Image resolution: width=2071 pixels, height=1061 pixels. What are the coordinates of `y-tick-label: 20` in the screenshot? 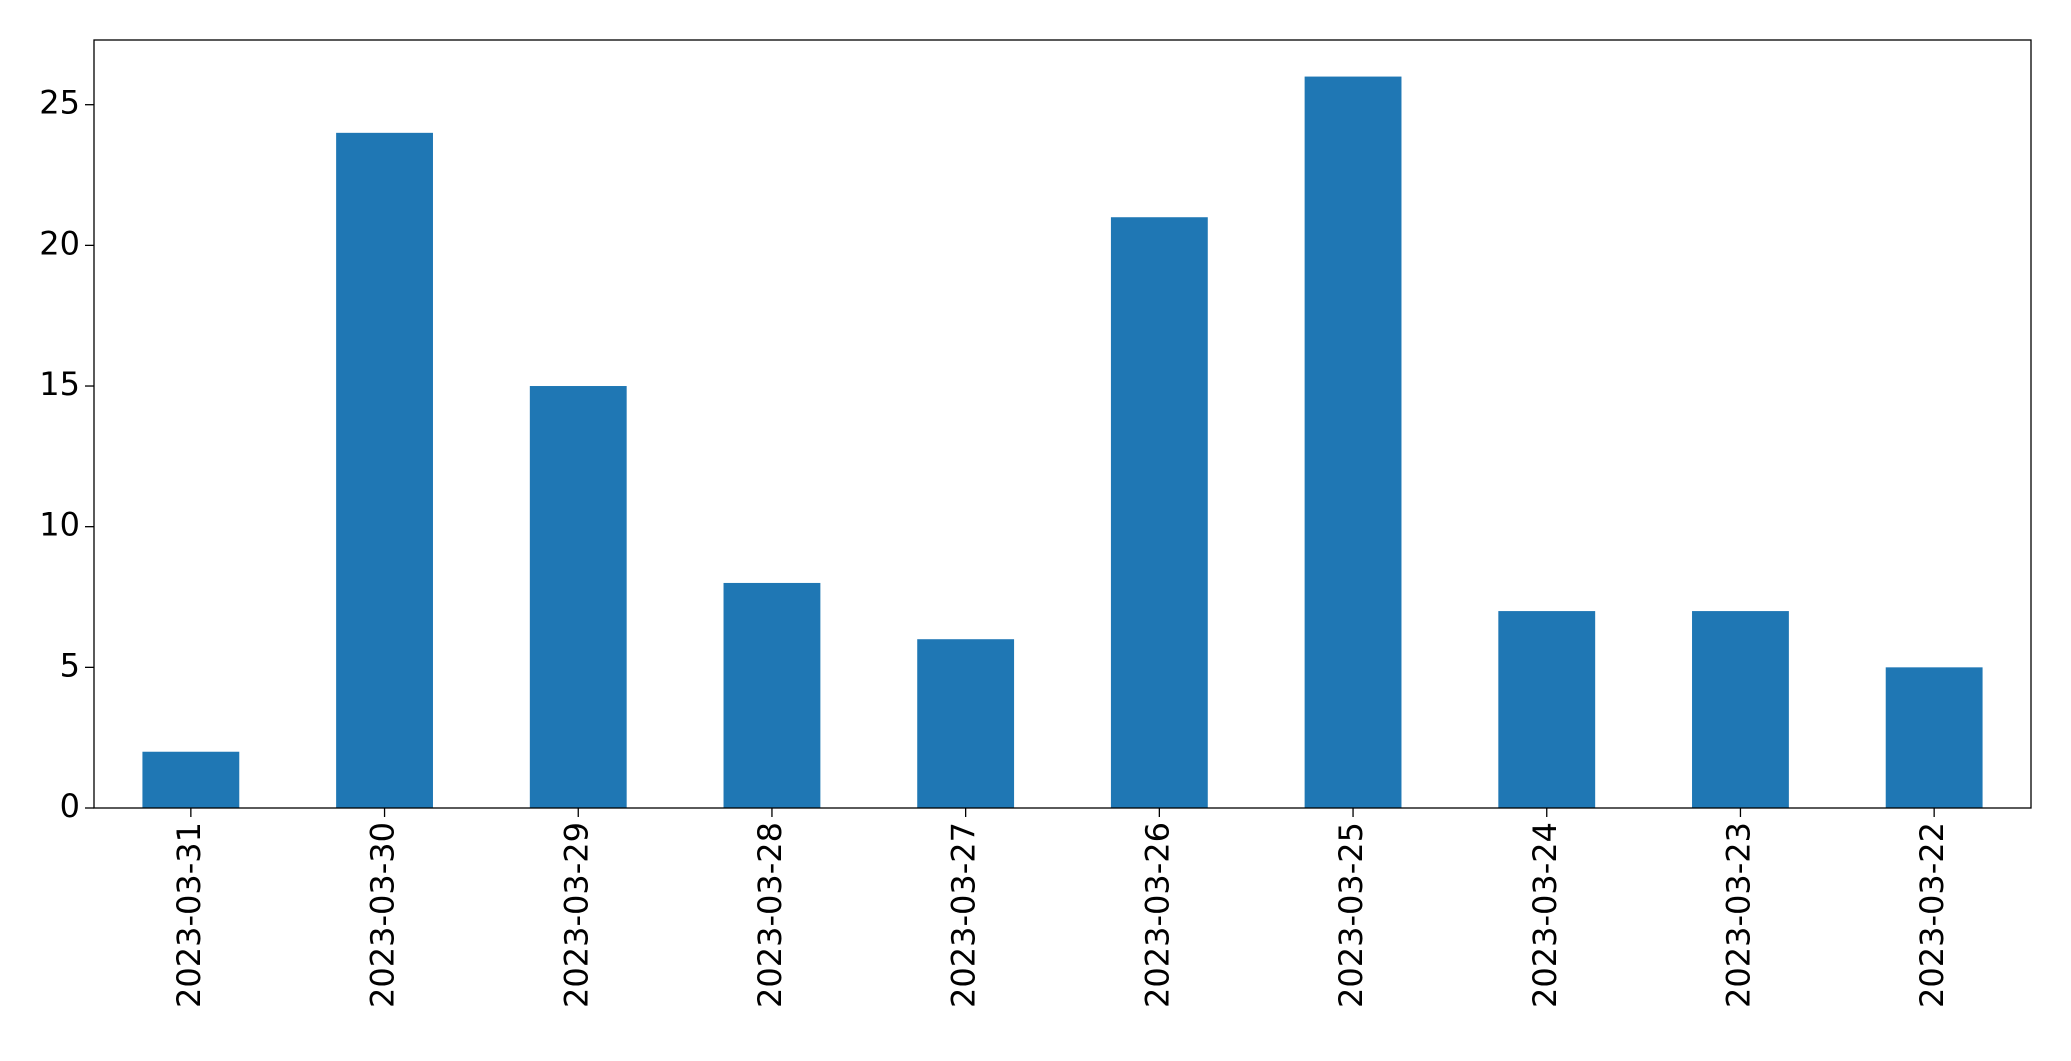 It's located at (59, 243).